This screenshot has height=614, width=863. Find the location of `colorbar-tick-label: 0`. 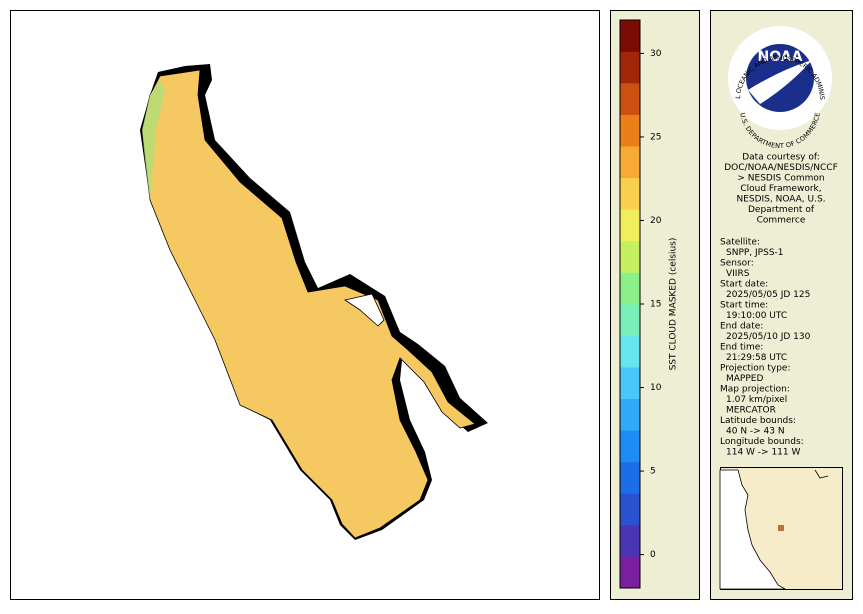

colorbar-tick-label: 0 is located at coordinates (653, 555).